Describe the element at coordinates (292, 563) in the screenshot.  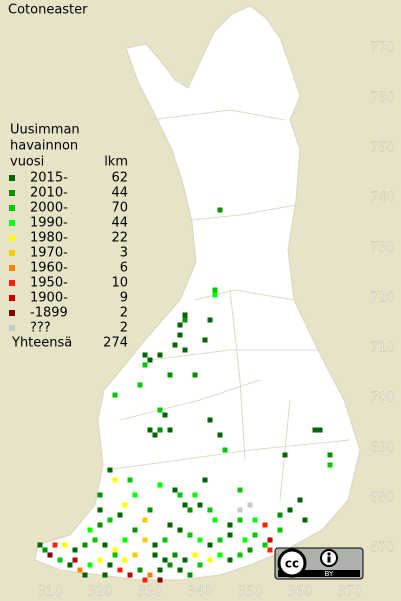
I see `cc-circle` at that location.